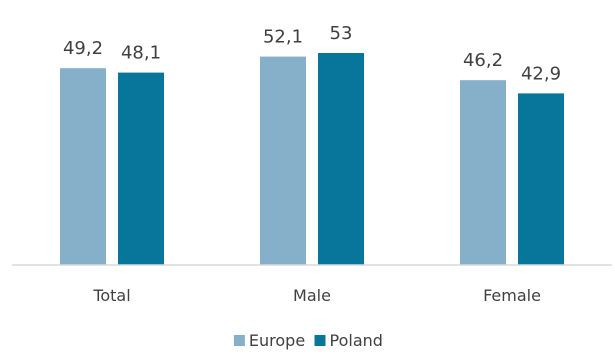 This screenshot has width=615, height=354. What do you see at coordinates (312, 295) in the screenshot?
I see `x-tick-label-male: Male` at bounding box center [312, 295].